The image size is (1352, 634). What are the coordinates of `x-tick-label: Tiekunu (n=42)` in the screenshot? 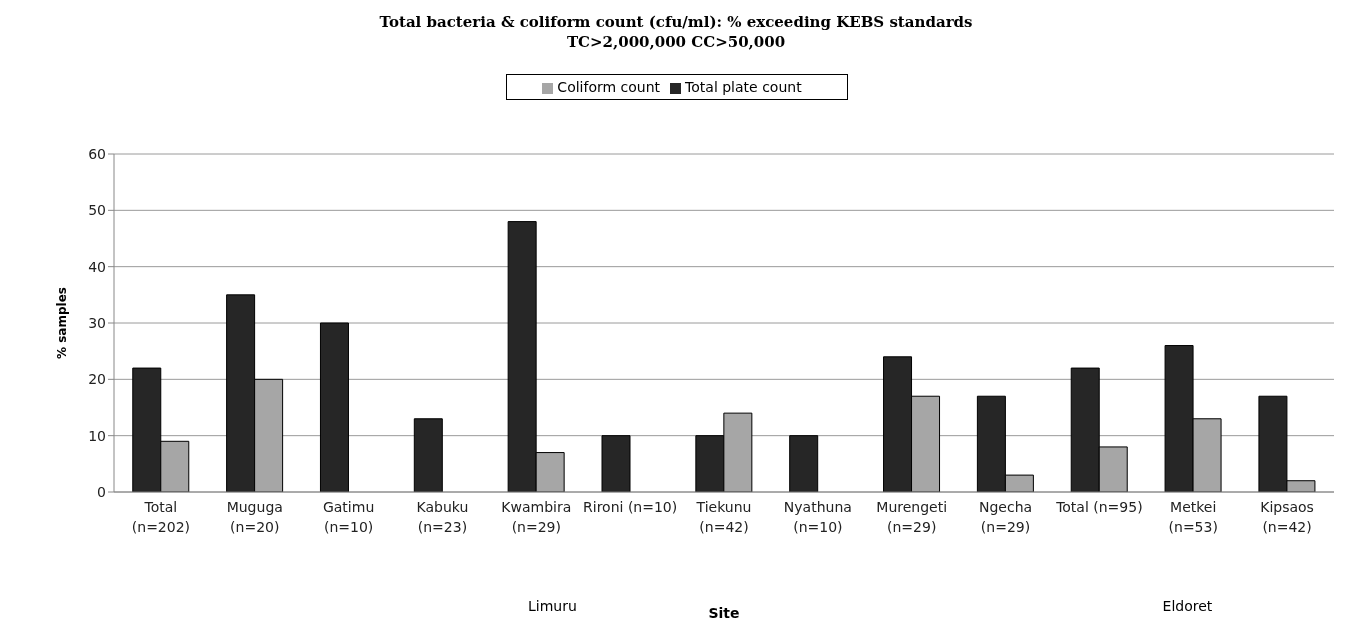 It's located at (723, 517).